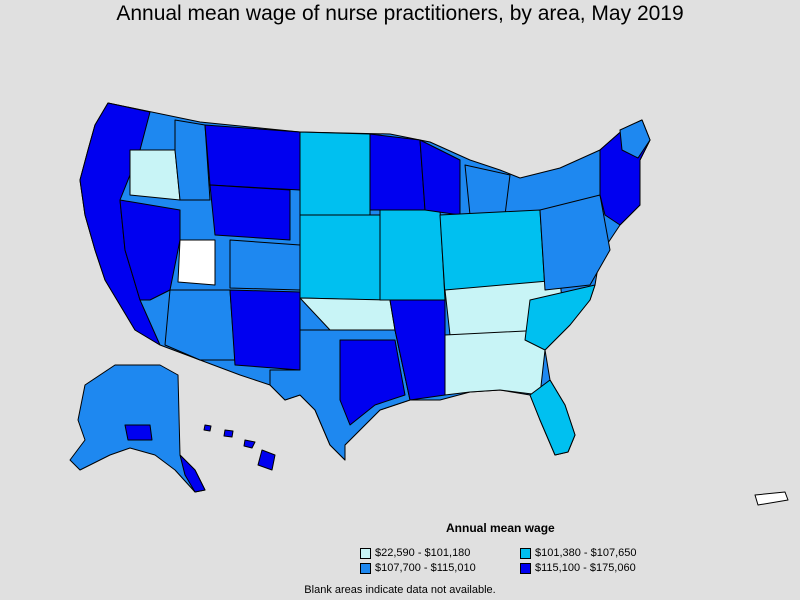 This screenshot has width=800, height=600. I want to click on legend-item-range-1: $22,590 - $101,180, so click(415, 553).